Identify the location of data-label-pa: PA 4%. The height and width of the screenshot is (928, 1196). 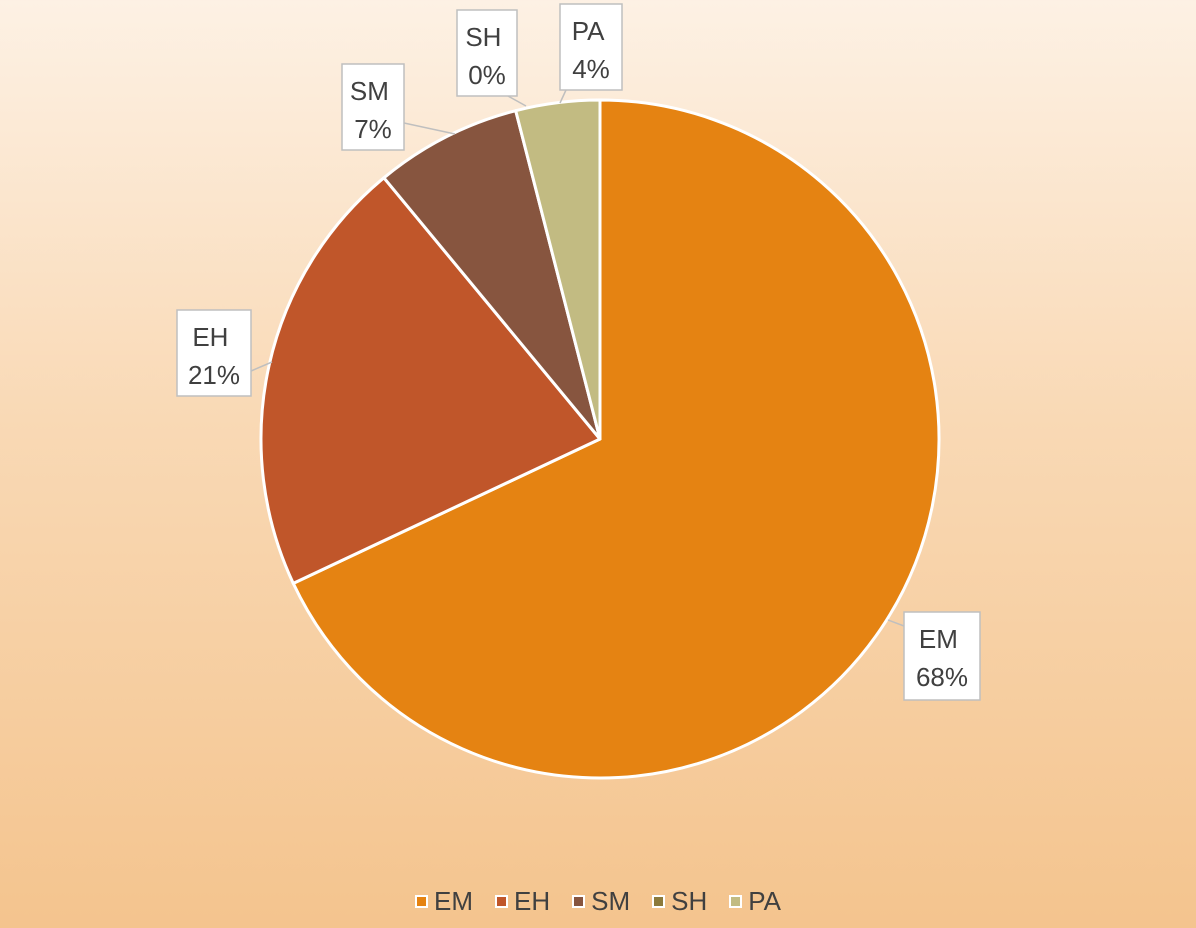
(591, 47).